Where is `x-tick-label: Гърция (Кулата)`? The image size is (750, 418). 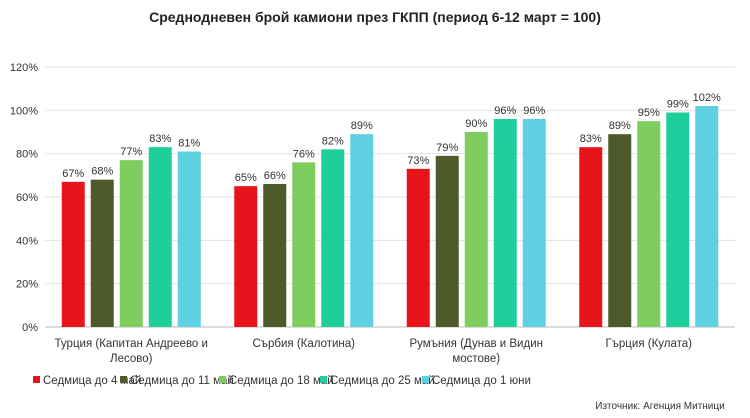
x-tick-label: Гърция (Кулата) is located at coordinates (649, 344).